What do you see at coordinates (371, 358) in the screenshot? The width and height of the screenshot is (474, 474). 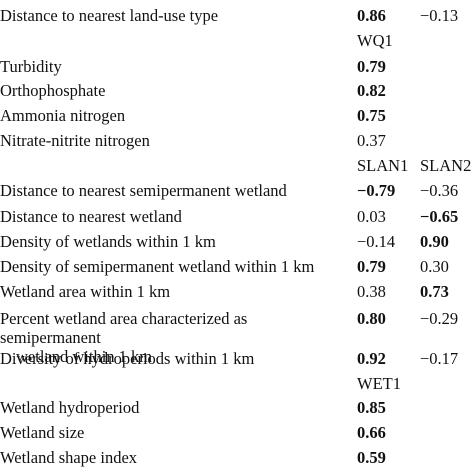 I see `loading-value-1: 0.92` at bounding box center [371, 358].